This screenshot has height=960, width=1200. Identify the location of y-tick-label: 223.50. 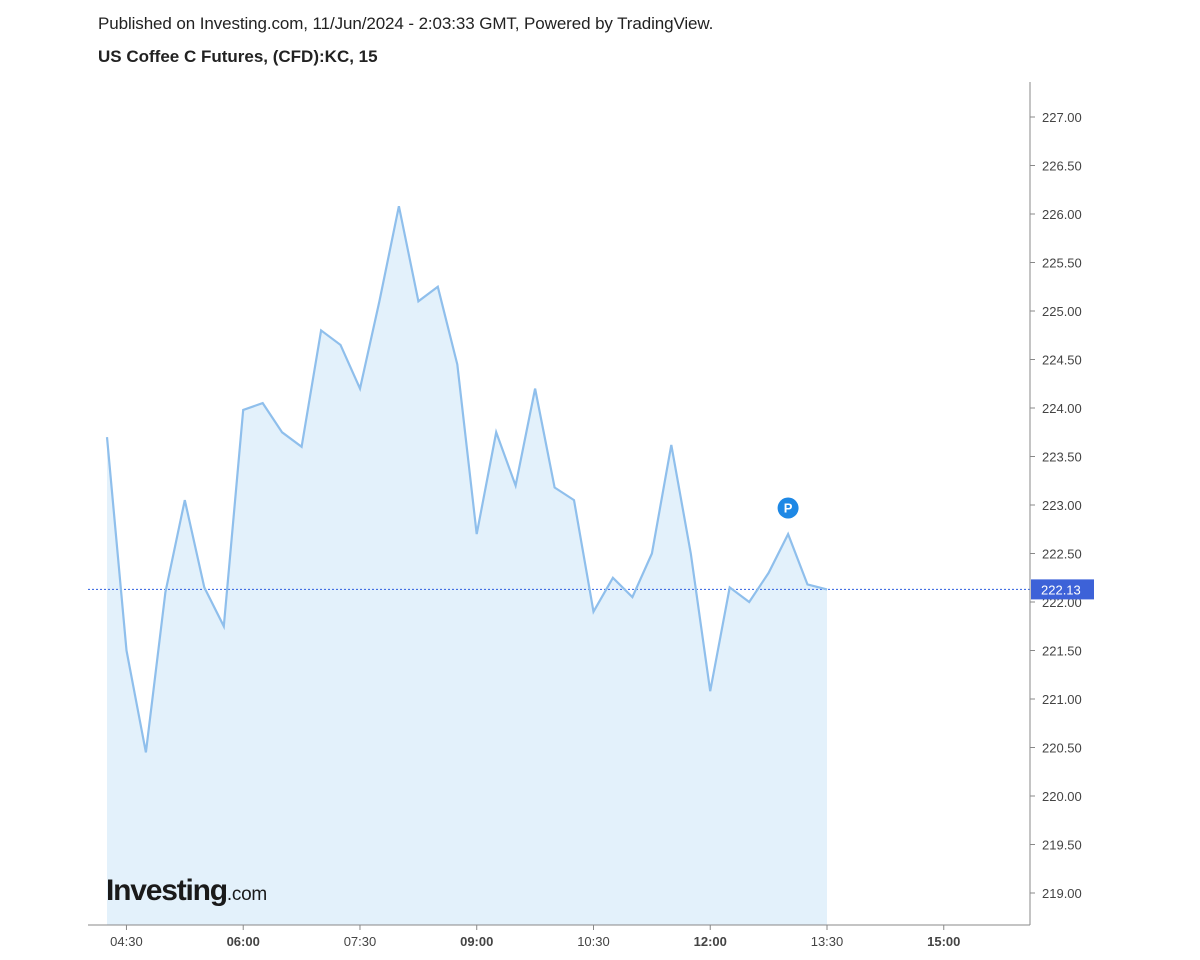
(1062, 457).